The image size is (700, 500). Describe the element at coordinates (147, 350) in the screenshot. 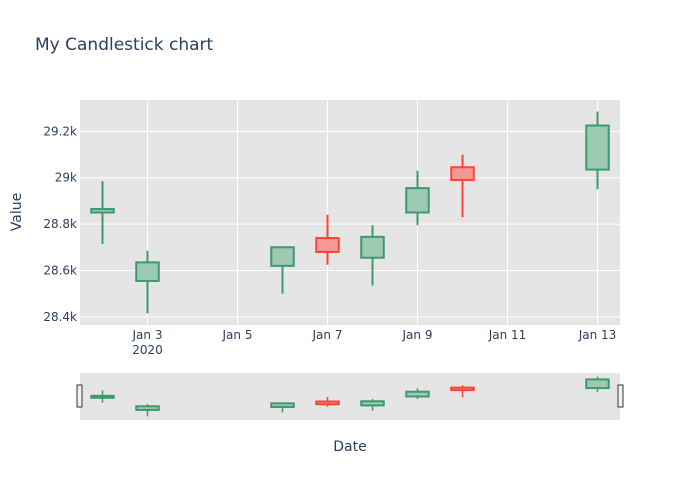

I see `x-tick-year-label: 2020` at that location.